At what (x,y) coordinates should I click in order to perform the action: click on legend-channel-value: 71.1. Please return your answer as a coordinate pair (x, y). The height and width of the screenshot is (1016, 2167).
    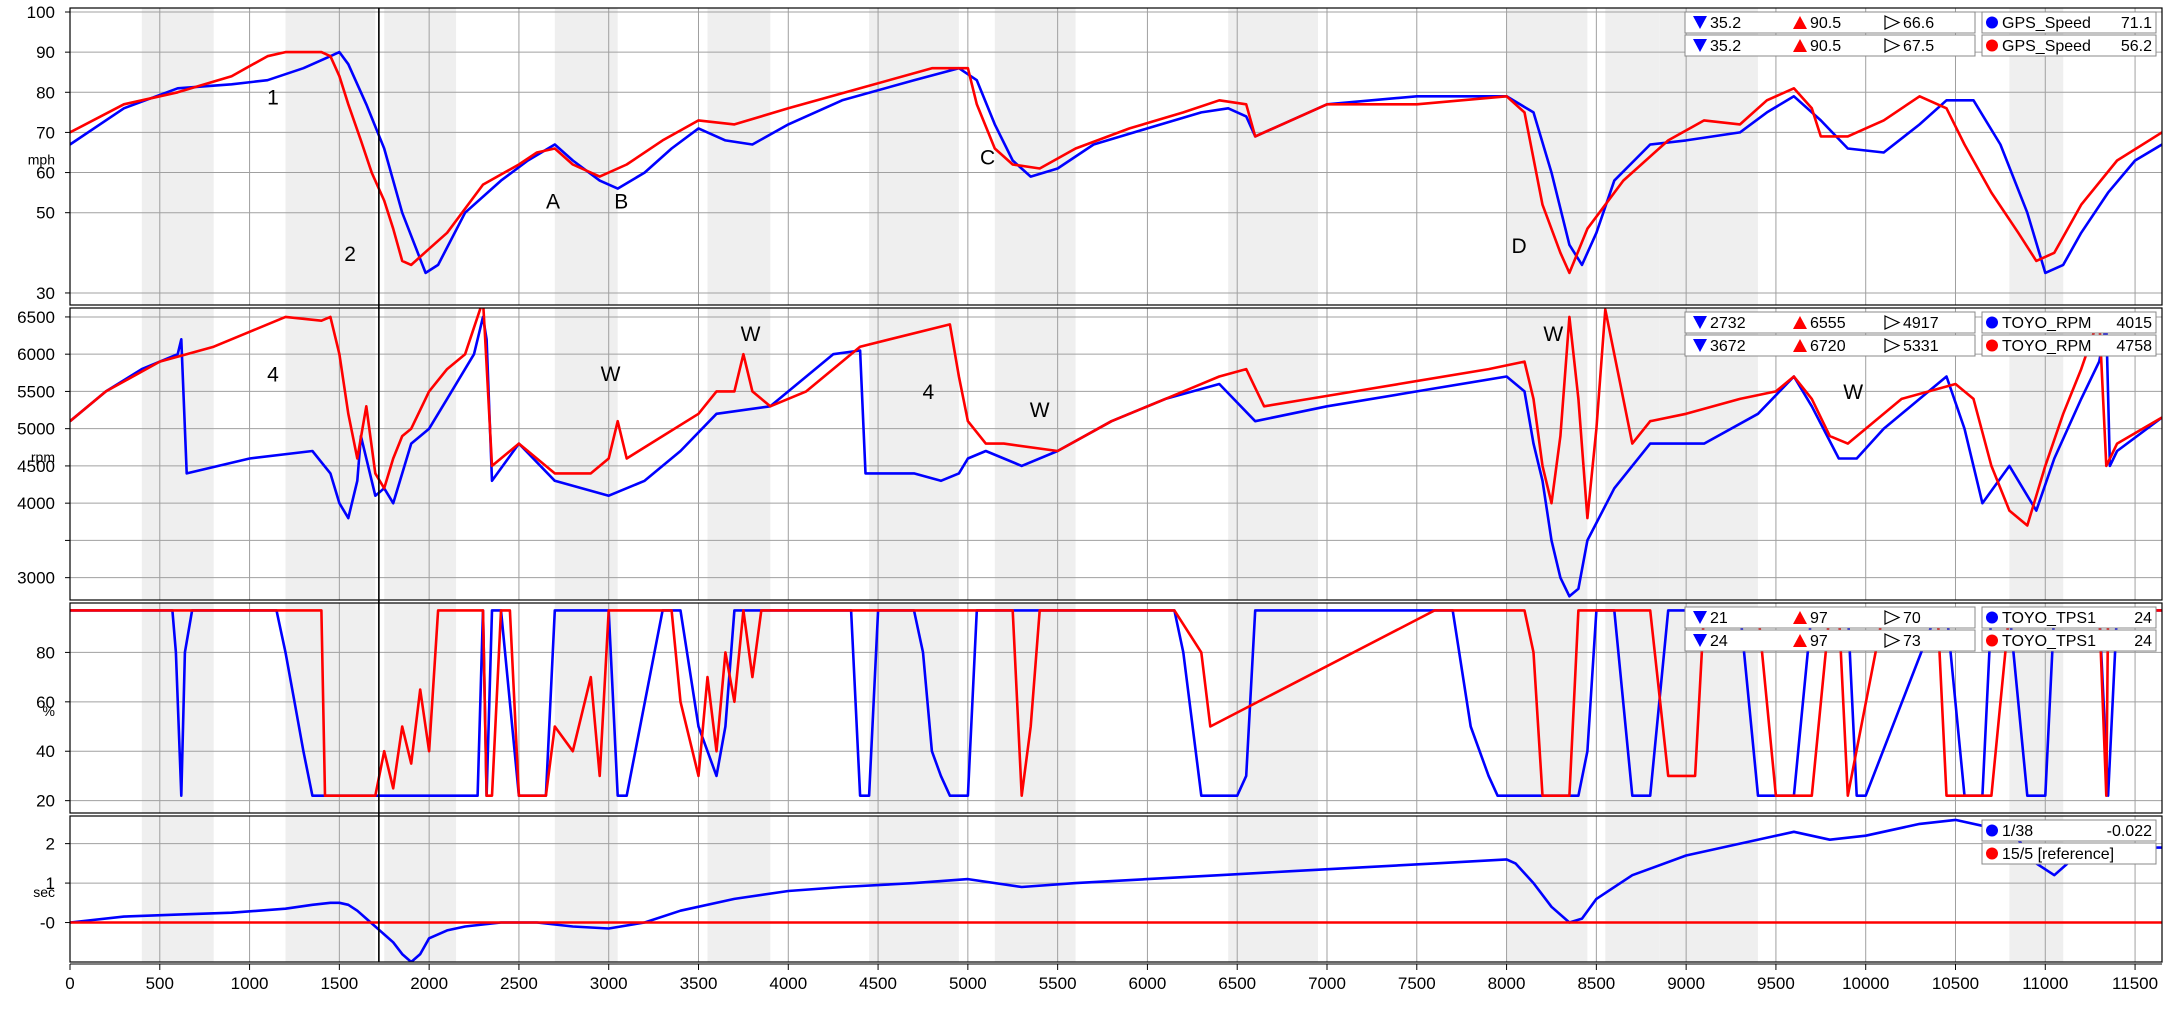
    Looking at the image, I should click on (2136, 23).